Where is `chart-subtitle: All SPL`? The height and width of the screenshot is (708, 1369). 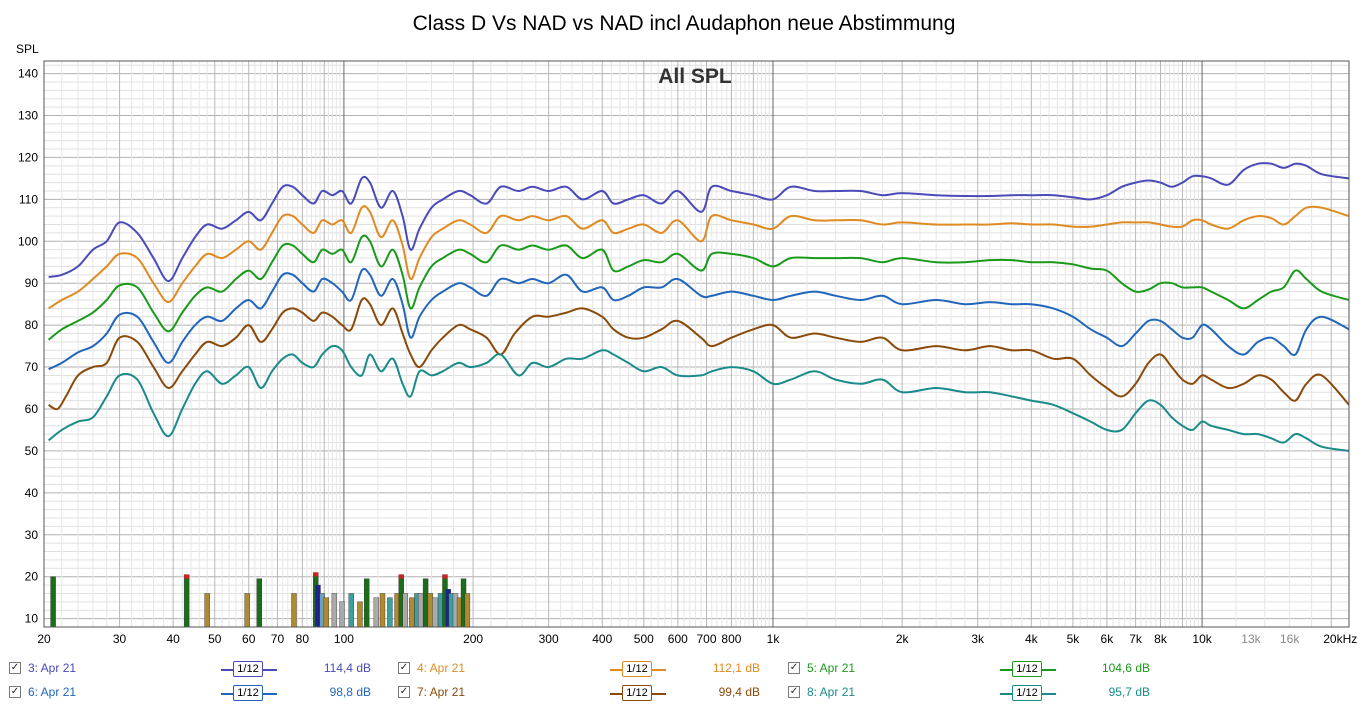
chart-subtitle: All SPL is located at coordinates (695, 76).